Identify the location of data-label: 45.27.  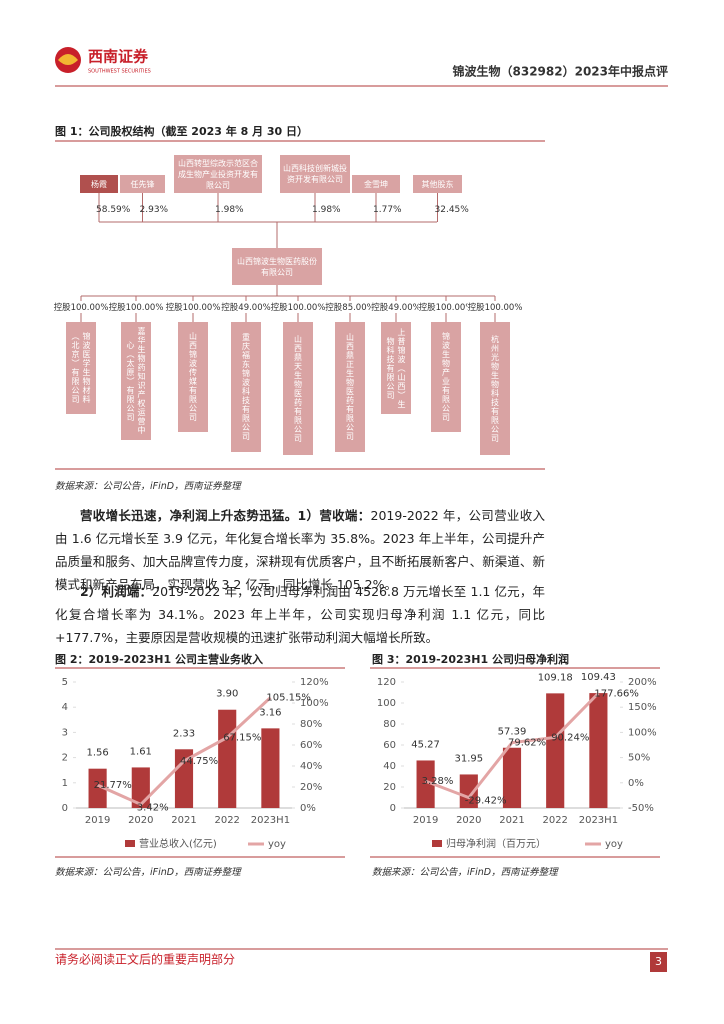
(425, 744).